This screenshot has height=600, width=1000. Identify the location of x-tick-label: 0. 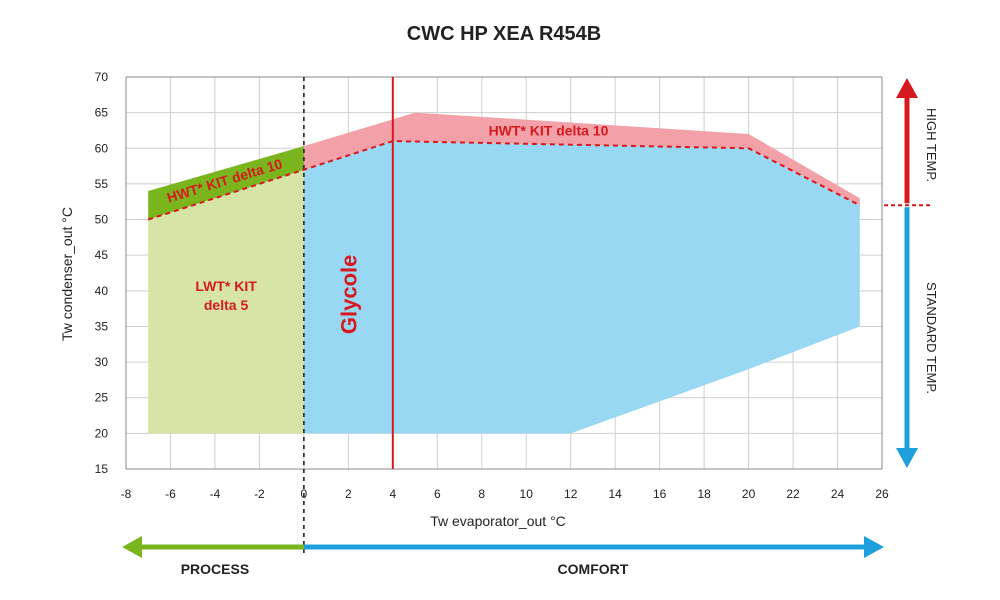
(304, 494).